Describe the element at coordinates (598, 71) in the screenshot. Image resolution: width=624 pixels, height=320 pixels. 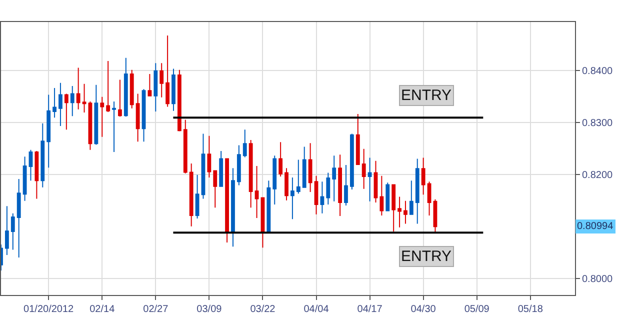
I see `y-tick-label: 0.8400` at that location.